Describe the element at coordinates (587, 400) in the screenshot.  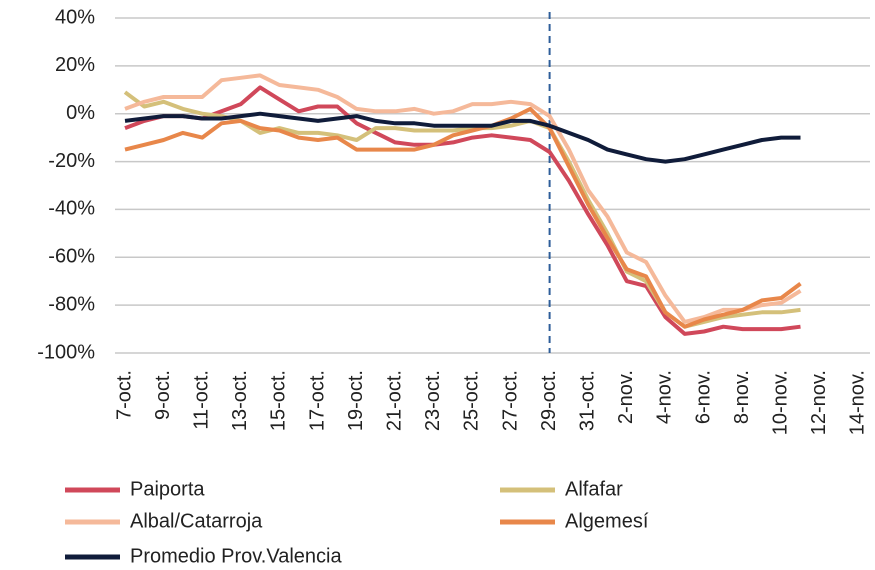
I see `x-tick-label: 31-oct.` at that location.